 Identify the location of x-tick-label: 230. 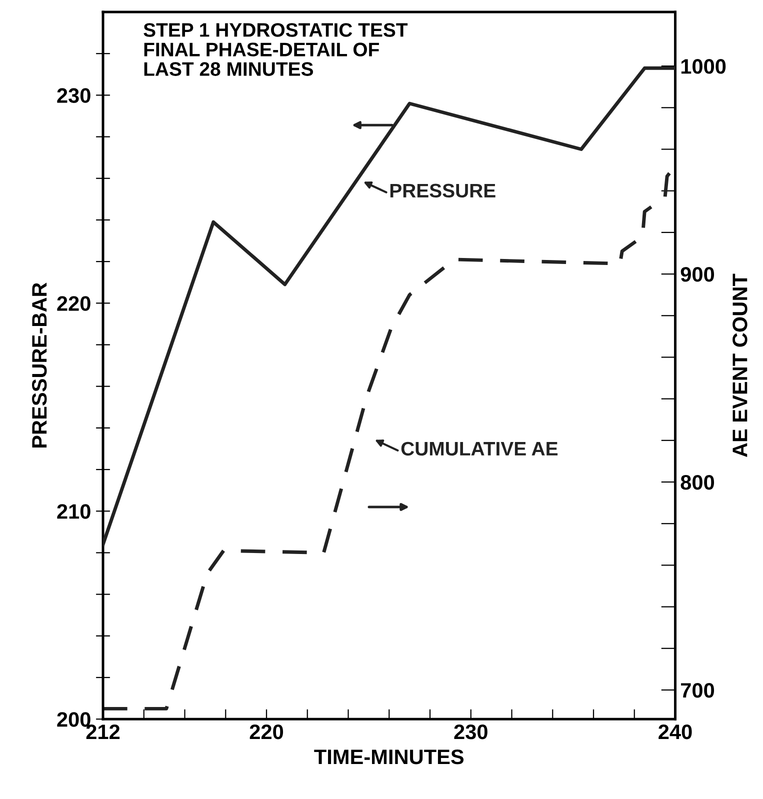
(471, 732).